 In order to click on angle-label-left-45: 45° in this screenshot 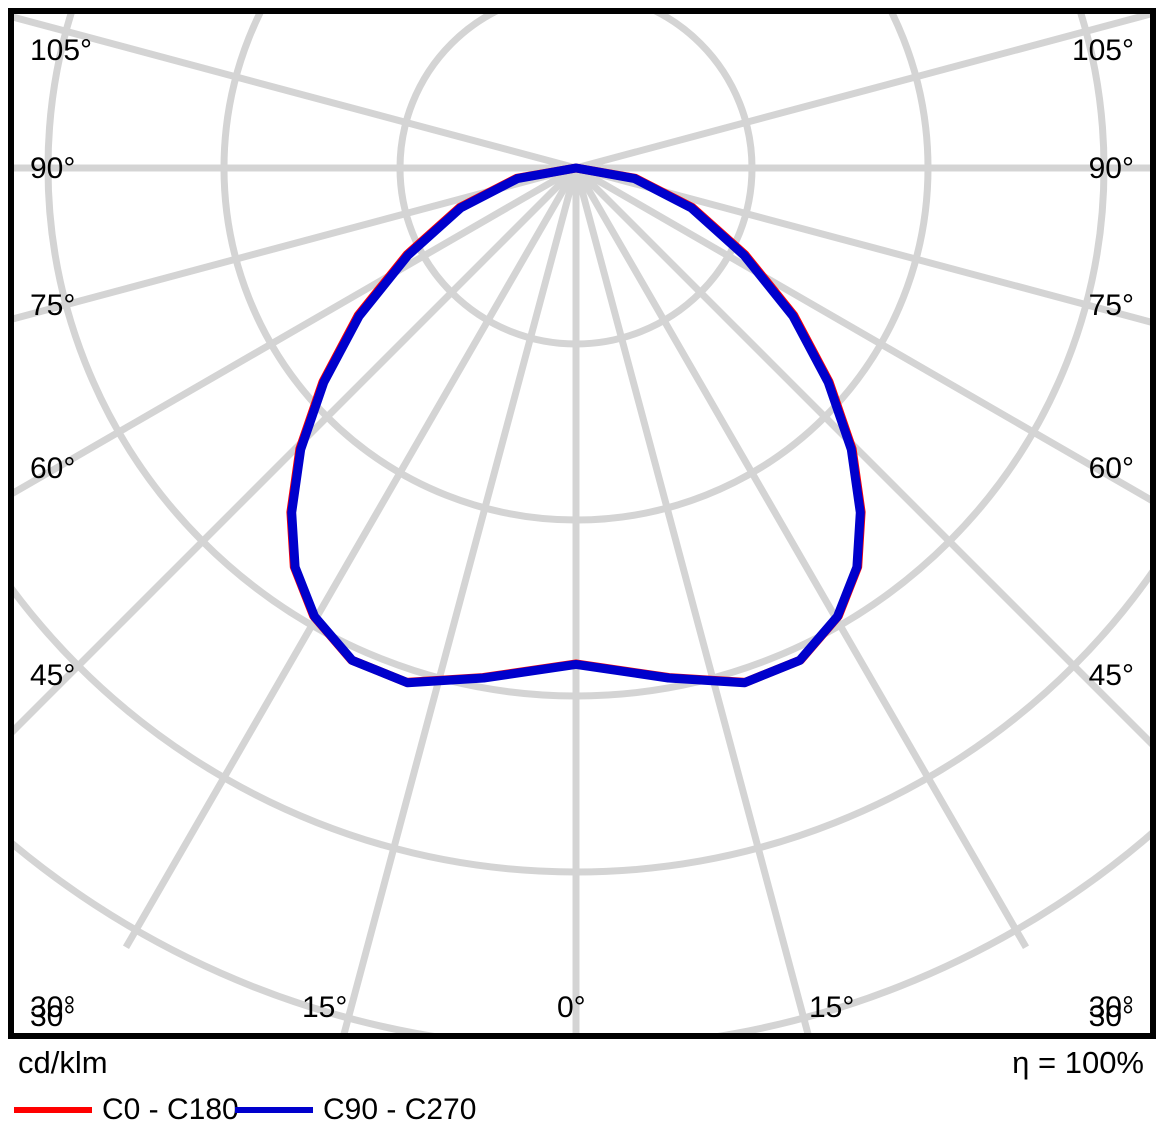, I will do `click(53, 675)`.